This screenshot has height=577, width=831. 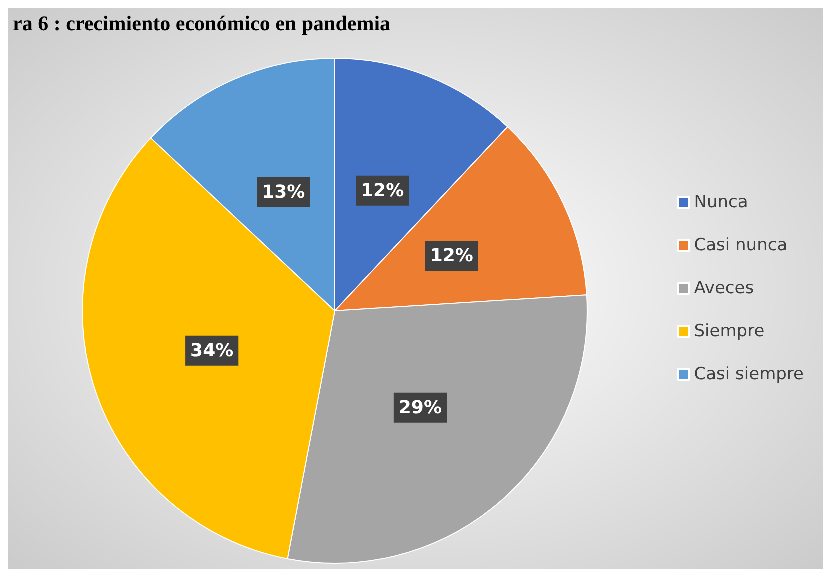 I want to click on legend-label: Aveces, so click(x=724, y=288).